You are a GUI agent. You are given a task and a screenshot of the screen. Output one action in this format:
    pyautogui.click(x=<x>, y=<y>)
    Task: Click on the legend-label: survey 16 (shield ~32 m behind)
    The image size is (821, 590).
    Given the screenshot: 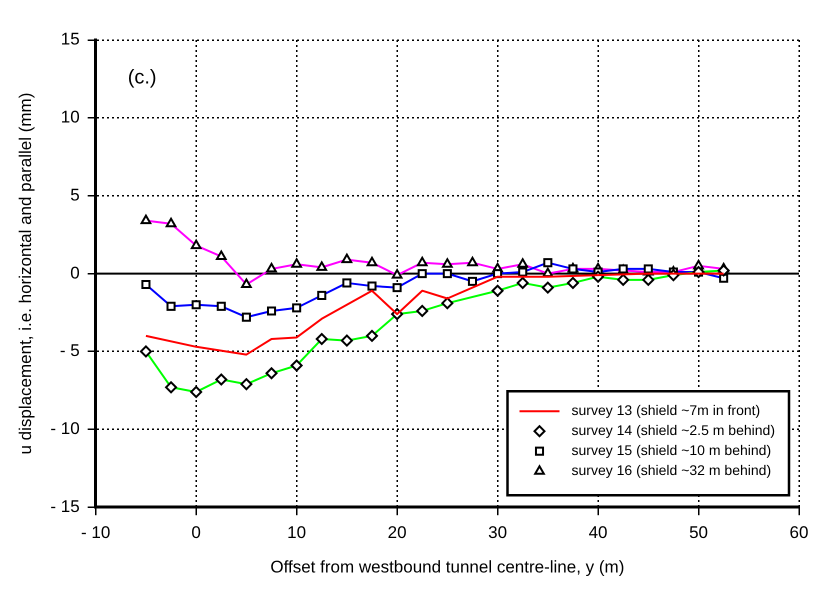 What is the action you would take?
    pyautogui.click(x=672, y=470)
    